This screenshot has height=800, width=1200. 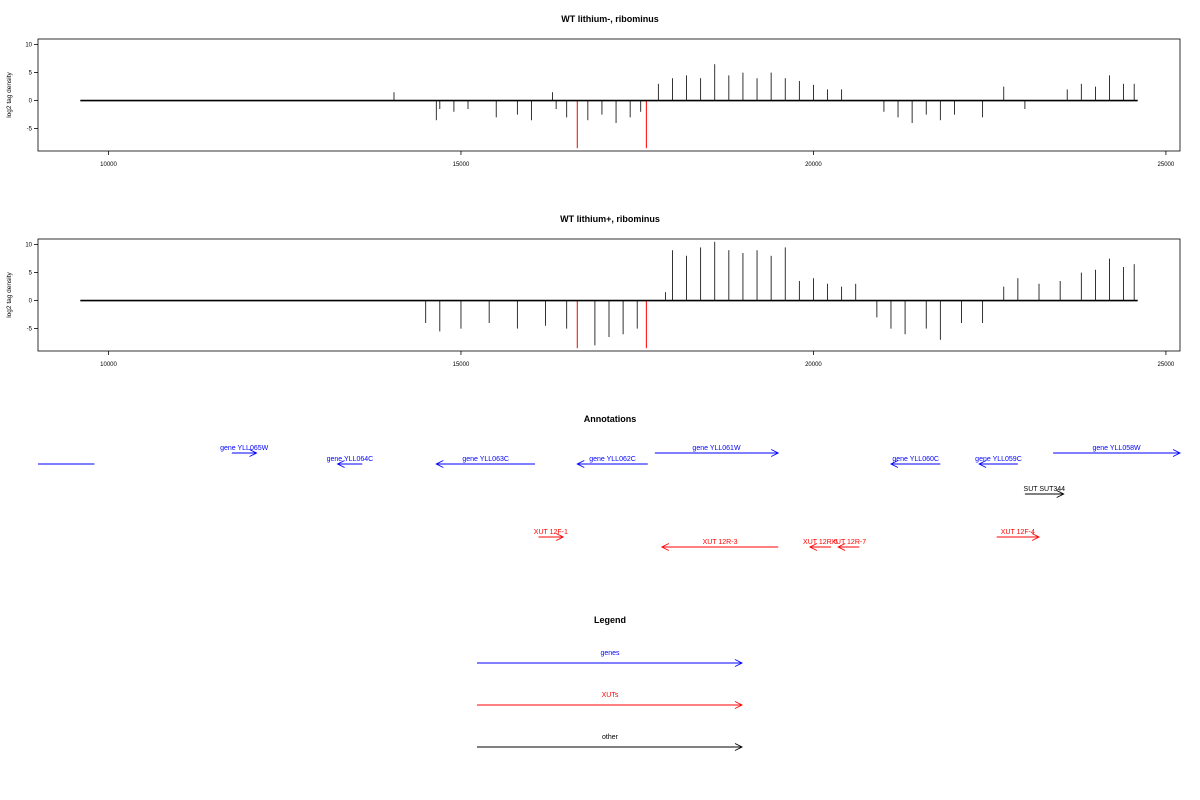 What do you see at coordinates (716, 448) in the screenshot?
I see `feature-label: gene YLL061W` at bounding box center [716, 448].